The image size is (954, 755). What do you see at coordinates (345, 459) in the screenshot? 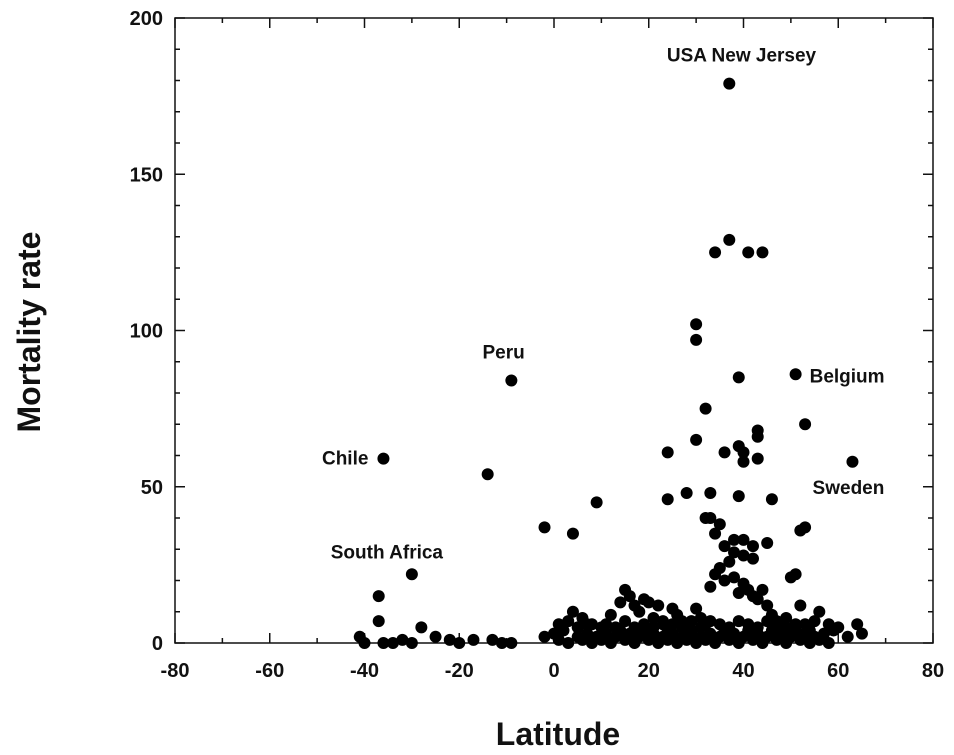
I see `point-annotation: Chile` at bounding box center [345, 459].